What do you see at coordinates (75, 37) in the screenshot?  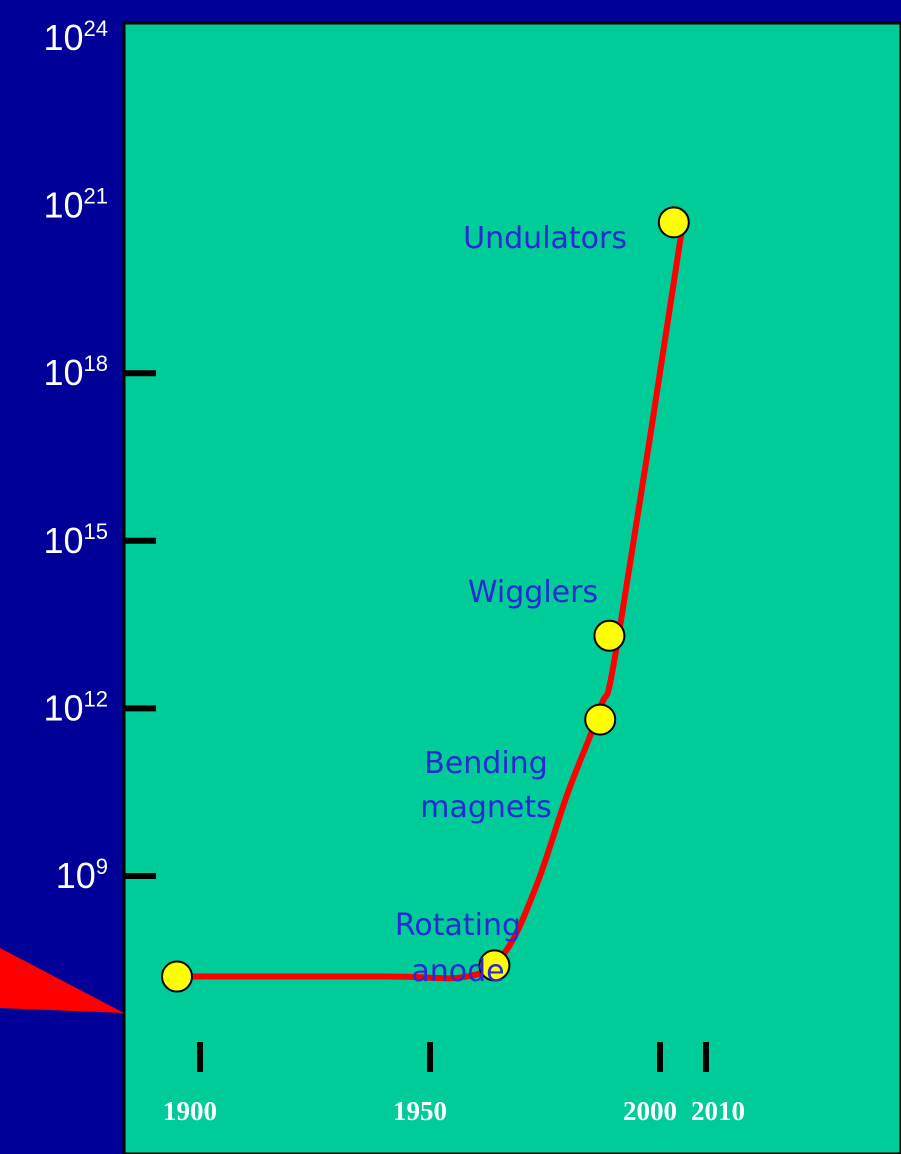 I see `y-tick-label: 1024` at bounding box center [75, 37].